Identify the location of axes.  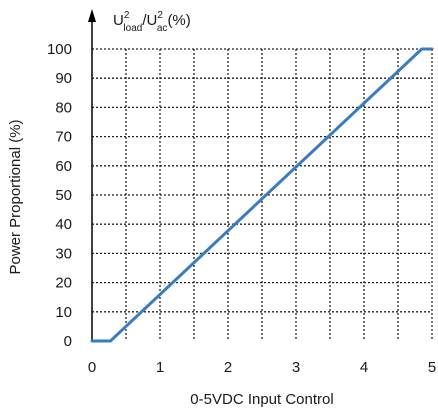
(92, 175).